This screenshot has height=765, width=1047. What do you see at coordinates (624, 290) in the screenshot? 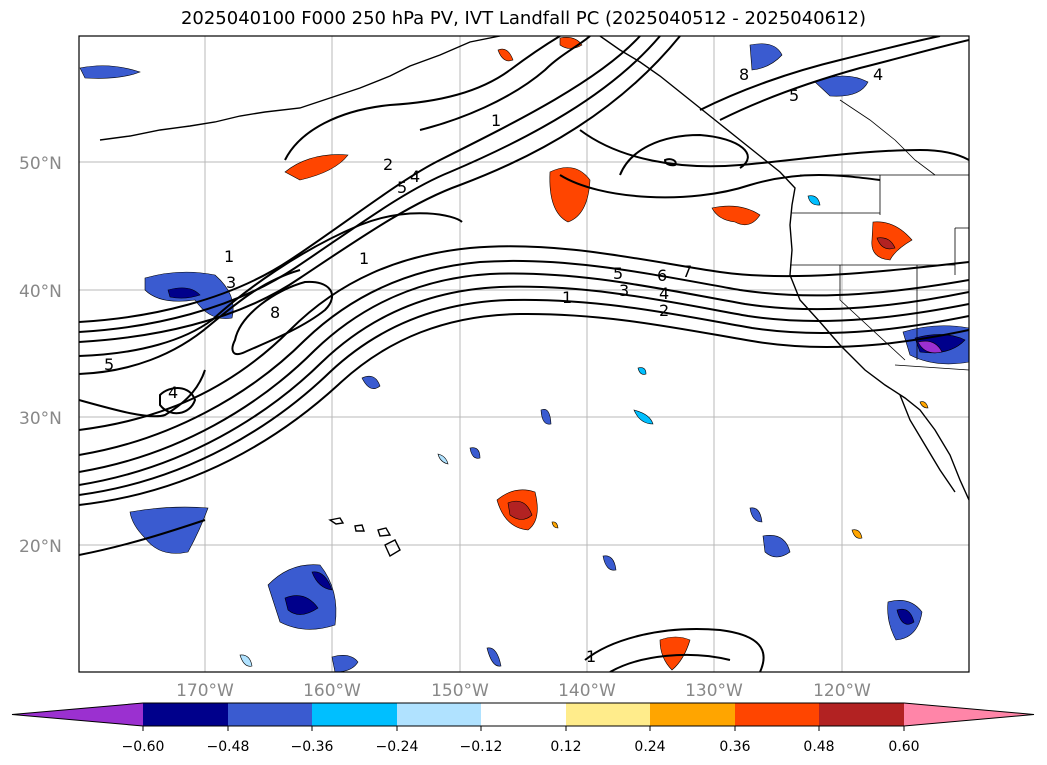
I see `contour-label: 3` at bounding box center [624, 290].